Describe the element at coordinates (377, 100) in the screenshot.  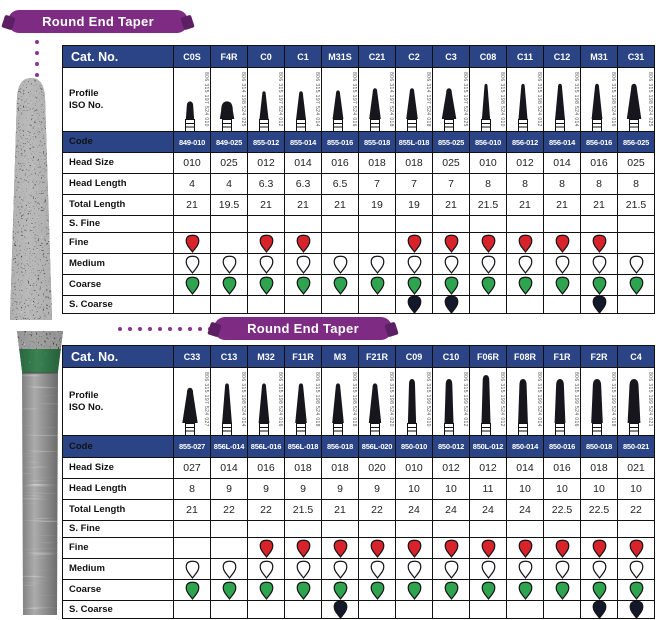
I see `profile-cell: 806 314 197 524 018` at that location.